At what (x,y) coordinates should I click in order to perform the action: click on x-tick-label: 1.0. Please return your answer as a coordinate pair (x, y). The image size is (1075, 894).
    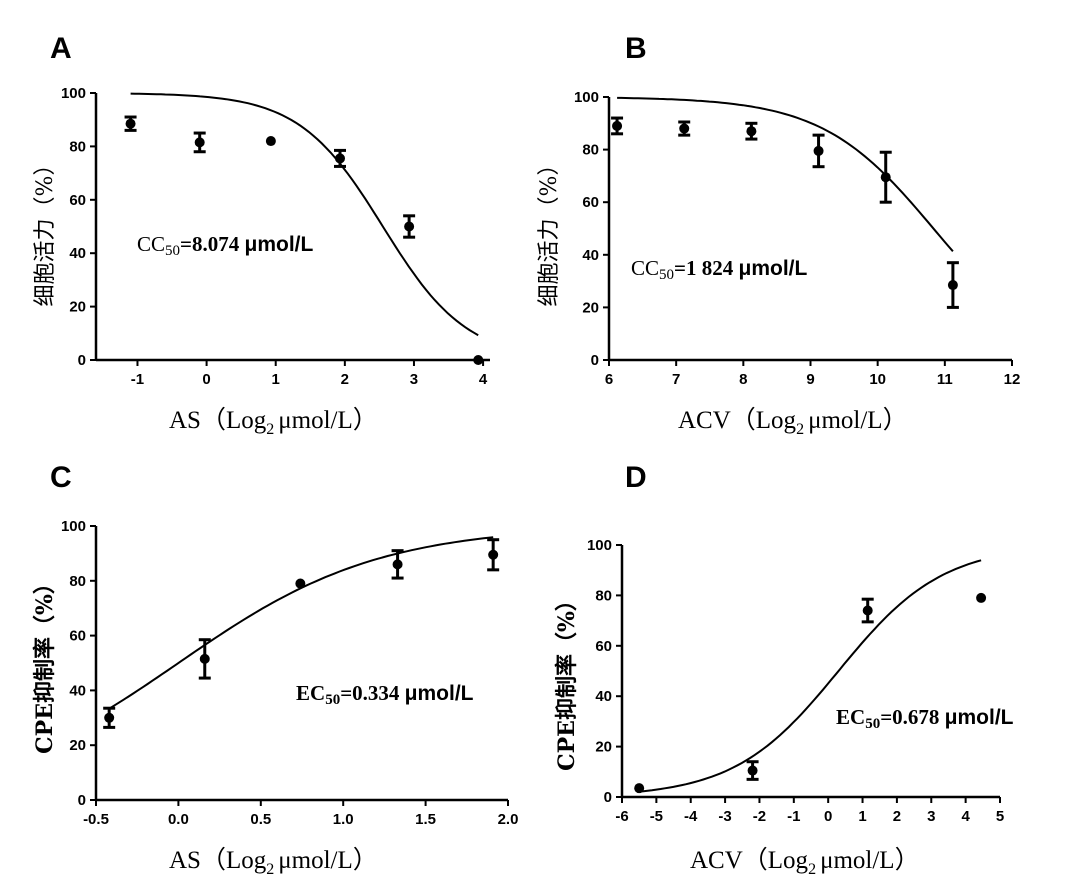
    Looking at the image, I should click on (343, 819).